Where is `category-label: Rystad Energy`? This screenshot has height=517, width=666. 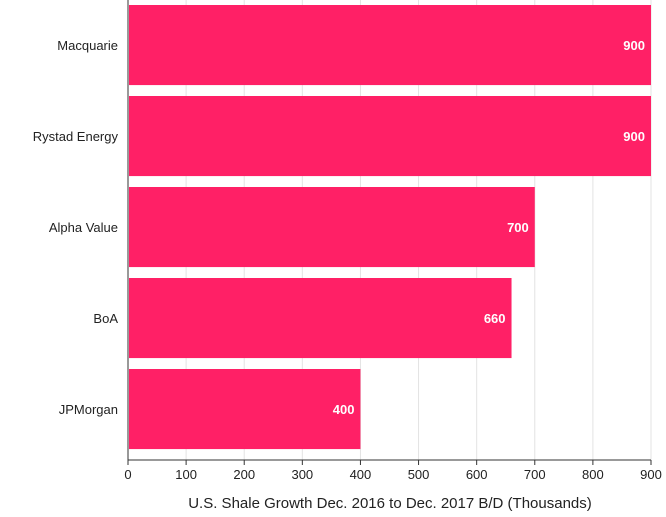
category-label: Rystad Energy is located at coordinates (76, 136).